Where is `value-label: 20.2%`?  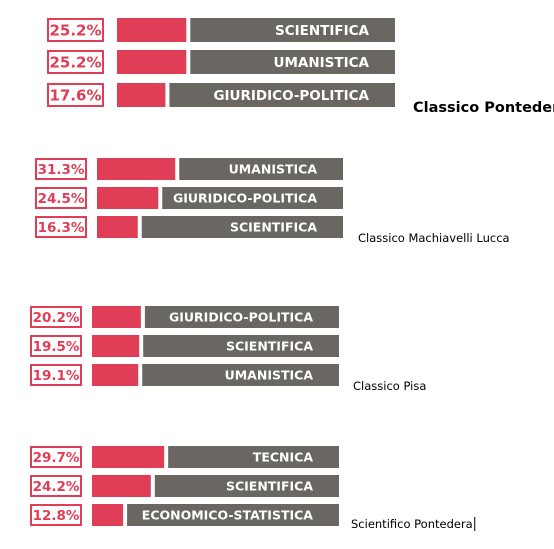
value-label: 20.2% is located at coordinates (56, 318).